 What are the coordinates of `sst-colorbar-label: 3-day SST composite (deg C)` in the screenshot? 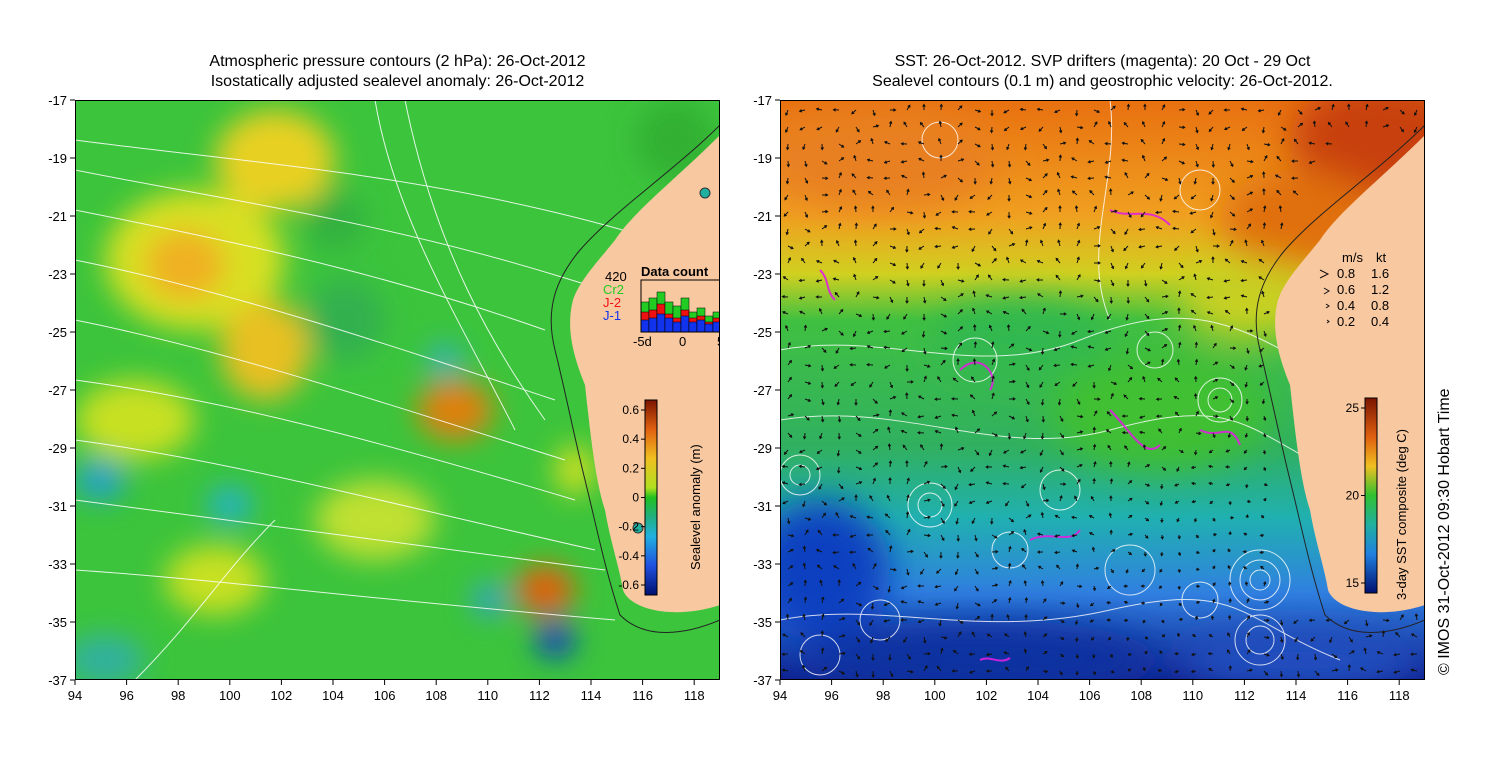 It's located at (1401, 514).